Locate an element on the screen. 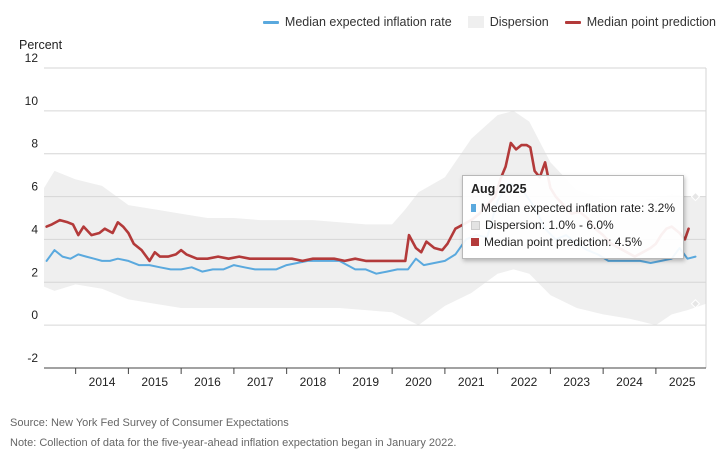  tooltip-swatch-median-point is located at coordinates (475, 242).